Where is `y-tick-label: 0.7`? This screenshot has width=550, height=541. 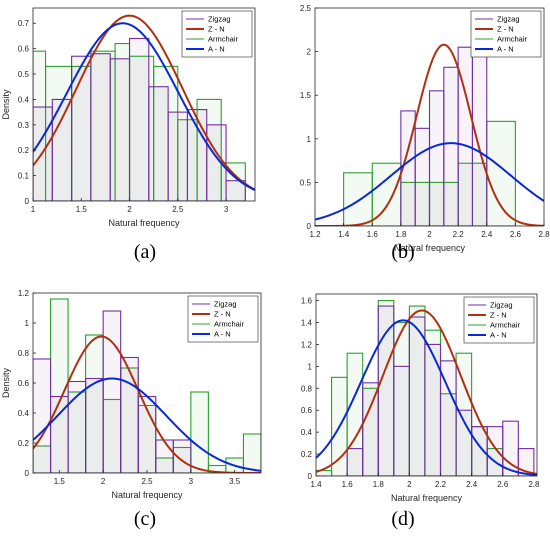 y-tick-label: 0.7 is located at coordinates (24, 23).